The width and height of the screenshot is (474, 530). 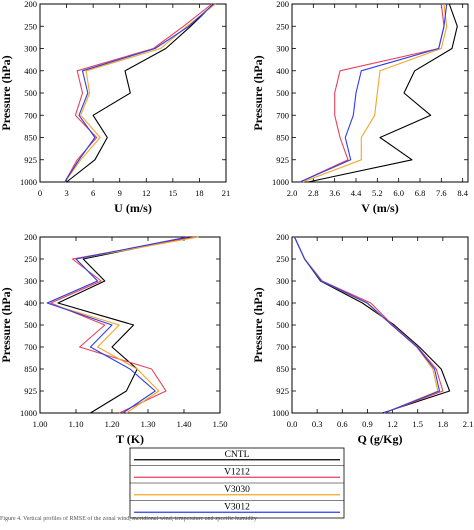 What do you see at coordinates (356, 193) in the screenshot?
I see `x-tick-label: 4.4` at bounding box center [356, 193].